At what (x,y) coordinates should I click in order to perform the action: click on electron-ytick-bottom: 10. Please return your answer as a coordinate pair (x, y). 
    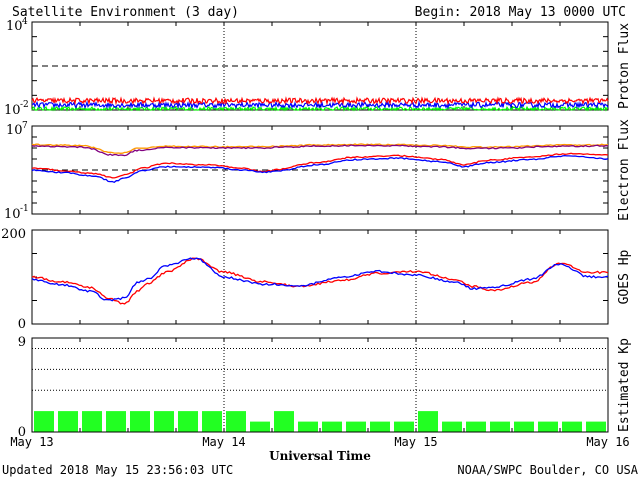
    Looking at the image, I should click on (12, 214).